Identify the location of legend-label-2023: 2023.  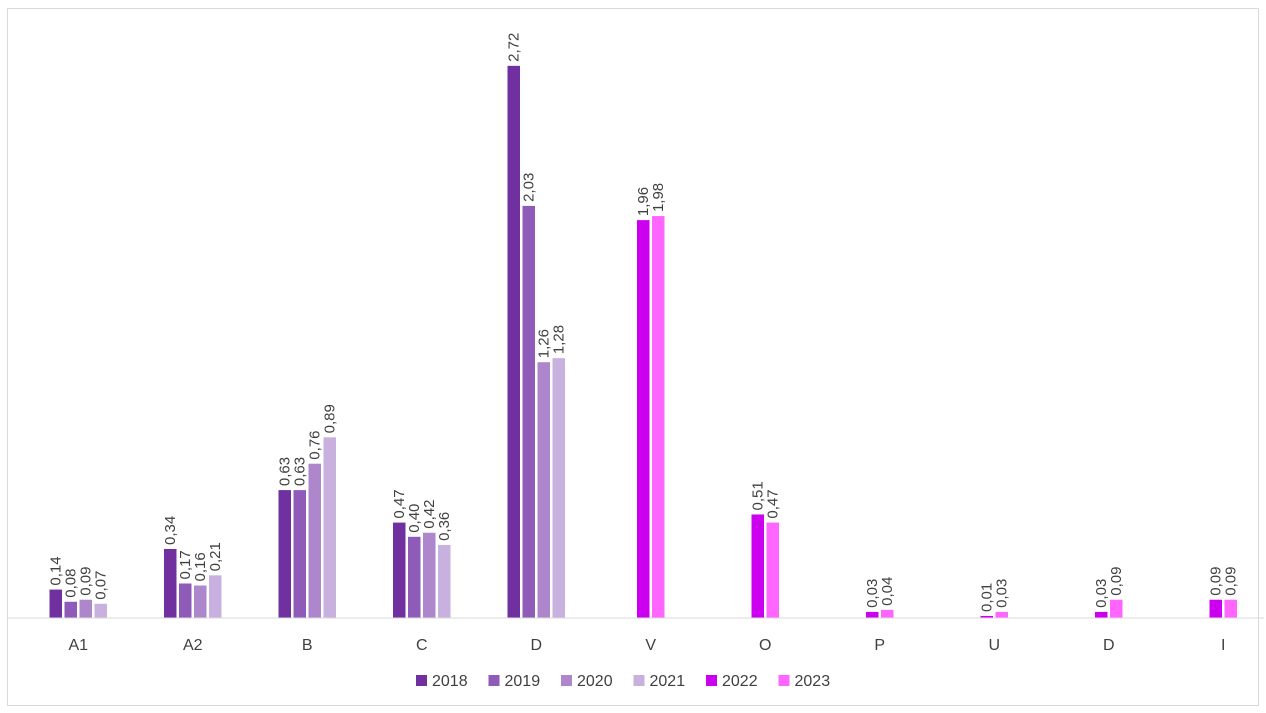
(813, 681).